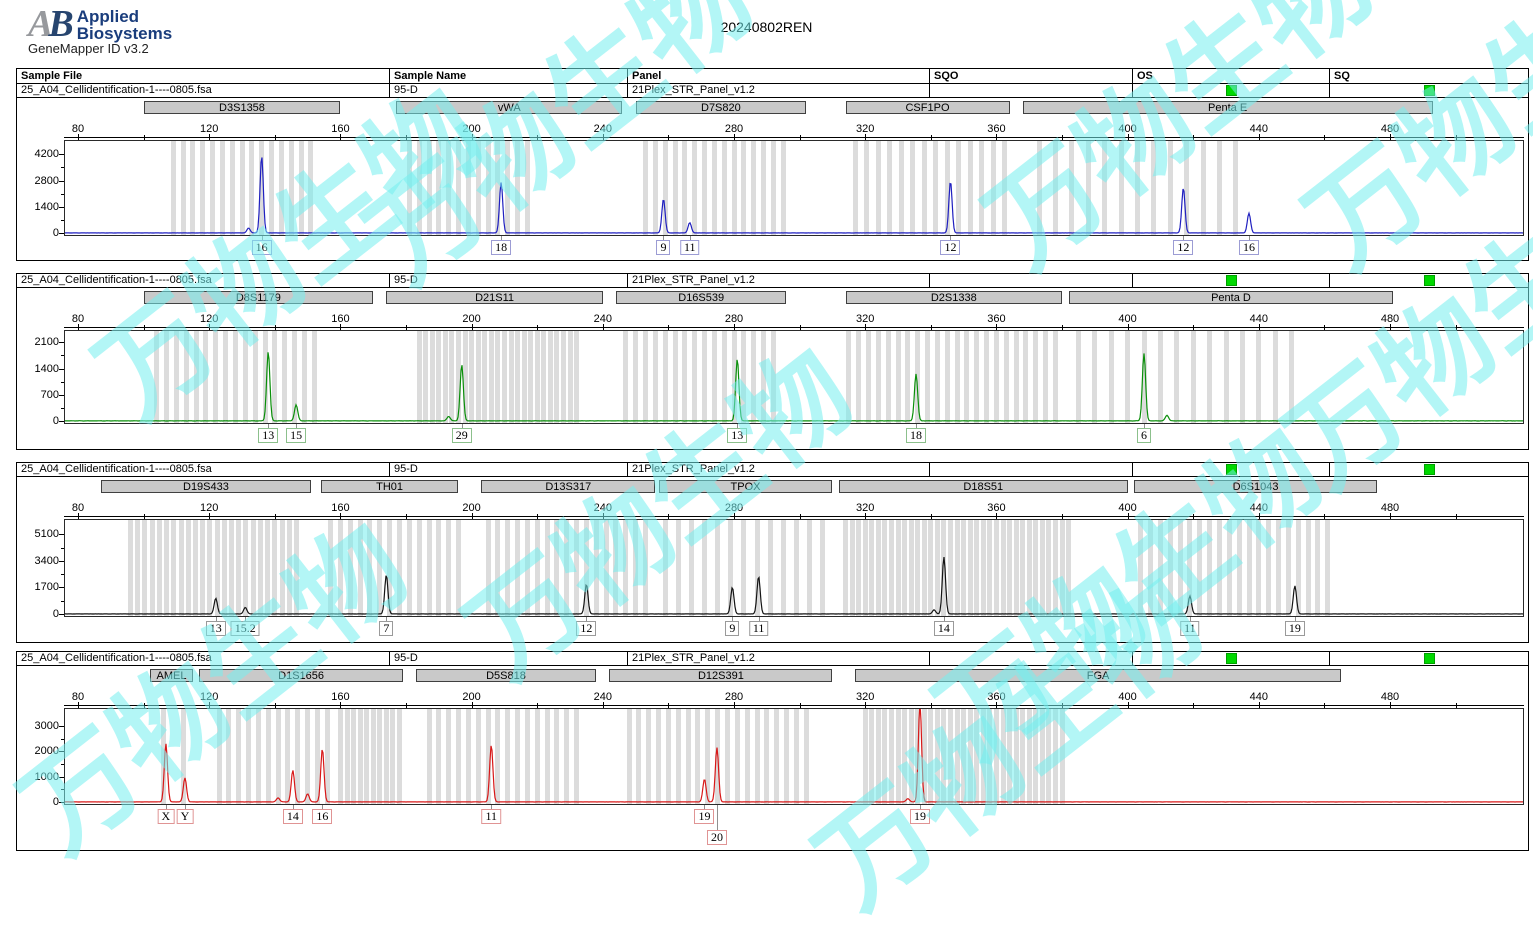  What do you see at coordinates (779, 76) in the screenshot?
I see `column-header-panel: Panel` at bounding box center [779, 76].